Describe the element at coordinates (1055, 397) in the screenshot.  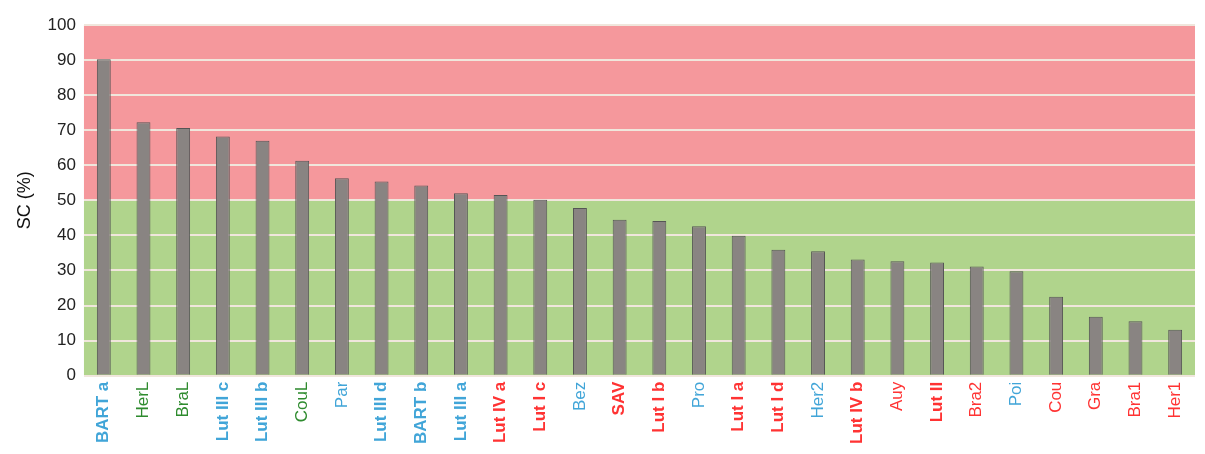
I see `x-tick-label: Cou` at that location.